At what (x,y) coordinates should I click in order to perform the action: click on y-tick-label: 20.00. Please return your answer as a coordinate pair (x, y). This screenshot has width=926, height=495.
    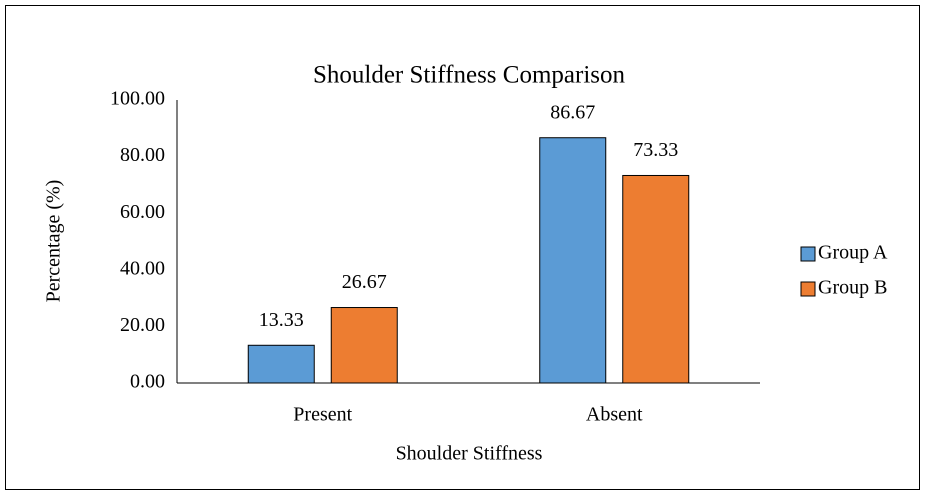
    Looking at the image, I should click on (142, 325).